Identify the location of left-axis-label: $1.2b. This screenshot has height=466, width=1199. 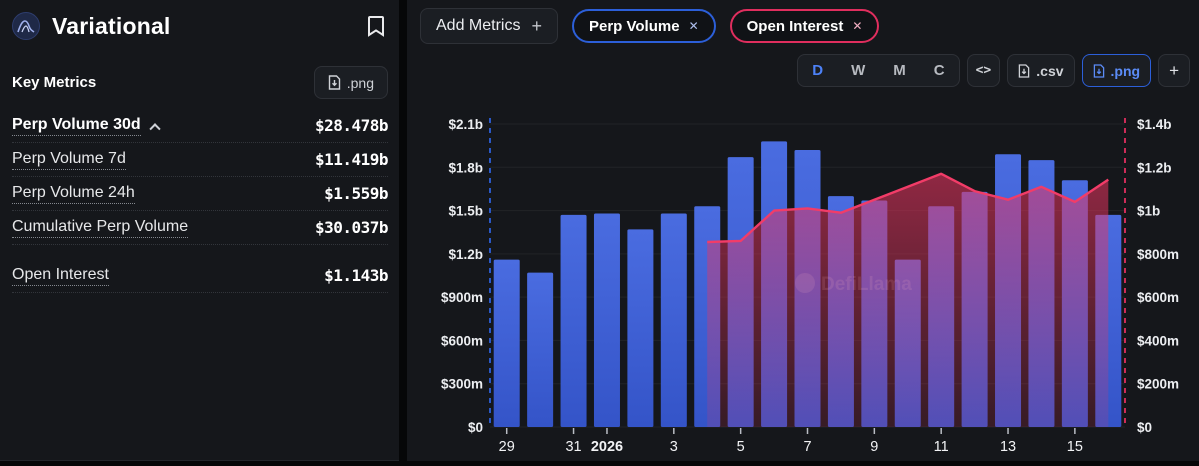
(465, 254).